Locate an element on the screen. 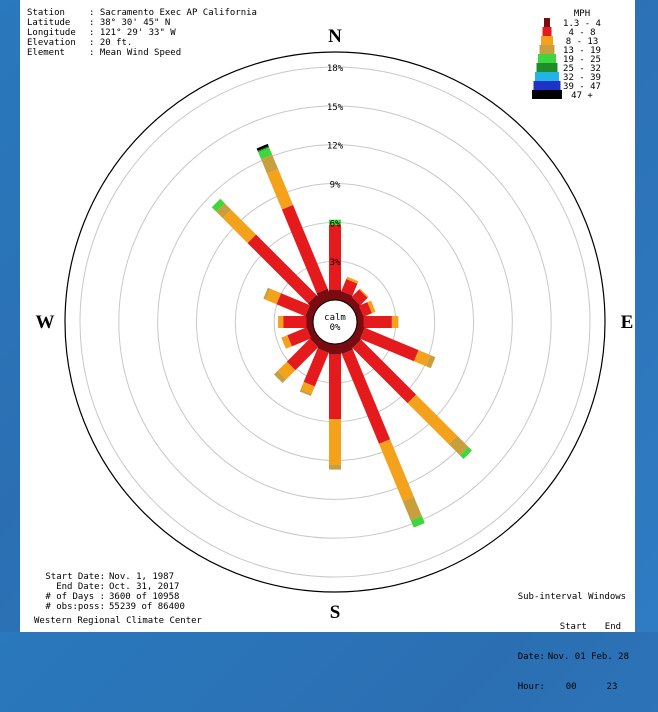 The width and height of the screenshot is (658, 712). station-value: 38° 30' 45" N is located at coordinates (135, 23).